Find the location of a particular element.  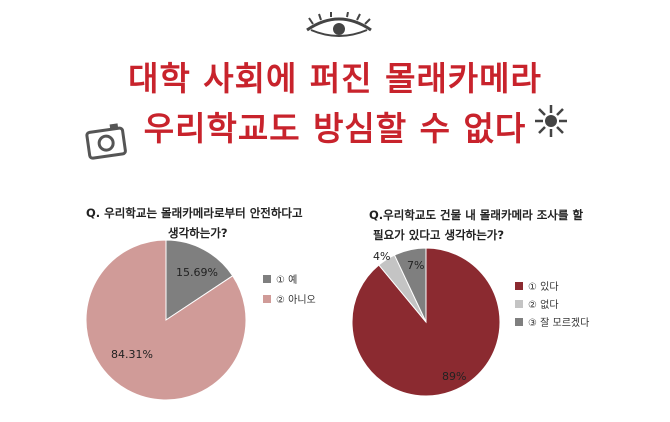

eye-sketch-icon is located at coordinates (339, 24).